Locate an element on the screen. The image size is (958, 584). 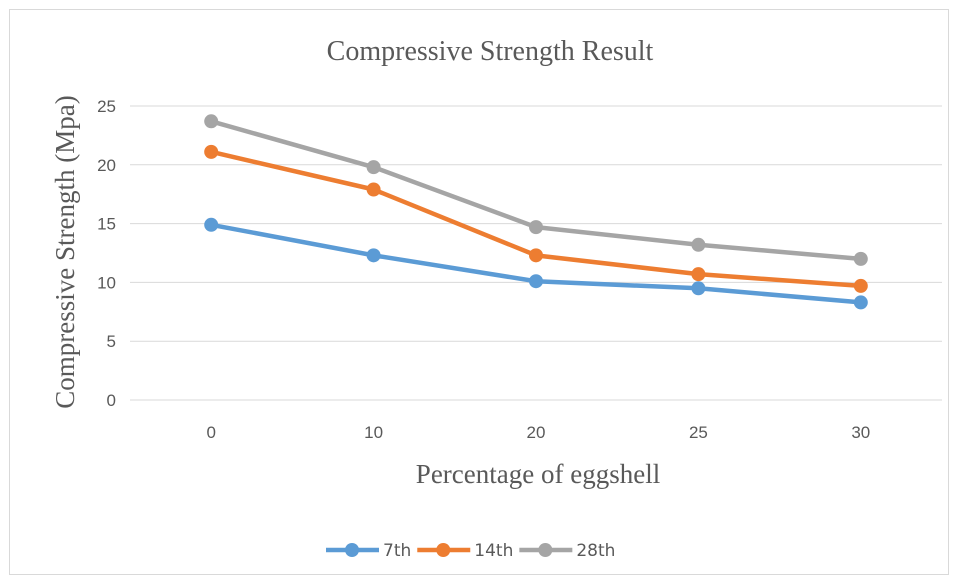
legend-marker-14th is located at coordinates (443, 550).